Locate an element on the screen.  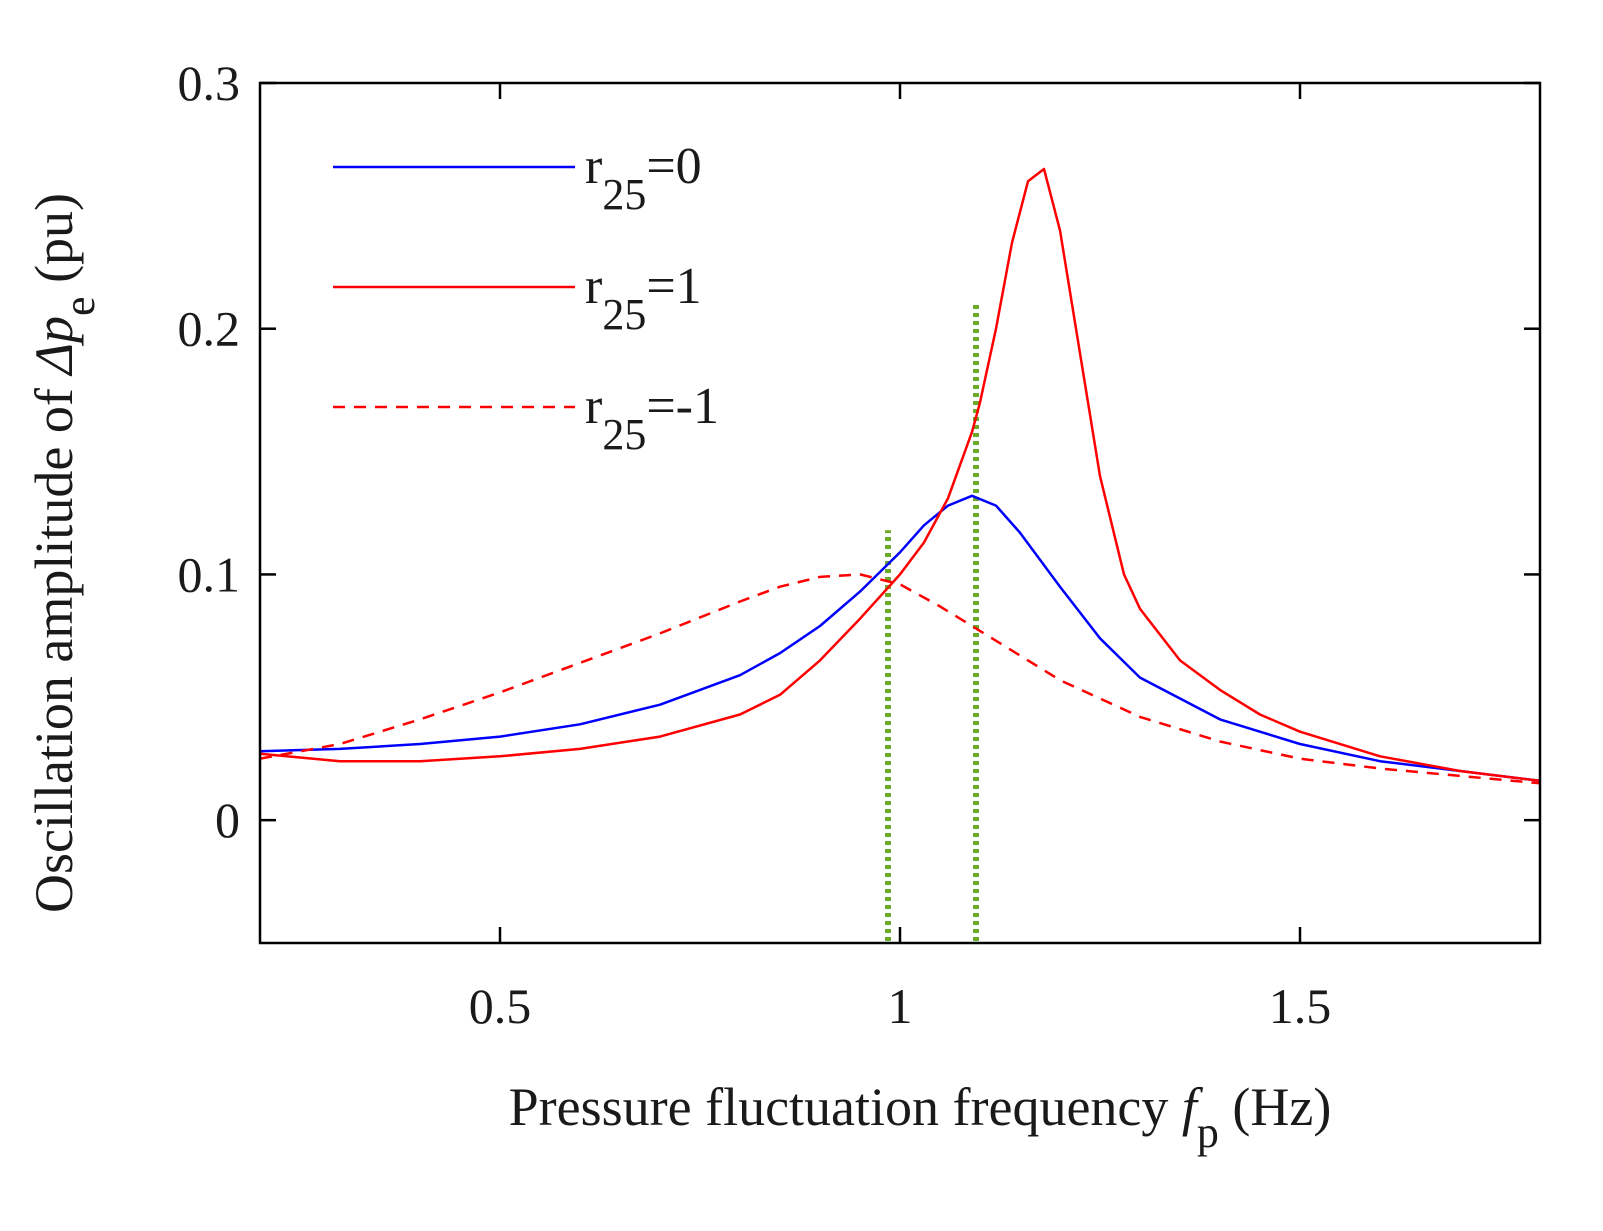
y-axis-label: Oscillation amplitude of Δpe (pu) is located at coordinates (64, 553).